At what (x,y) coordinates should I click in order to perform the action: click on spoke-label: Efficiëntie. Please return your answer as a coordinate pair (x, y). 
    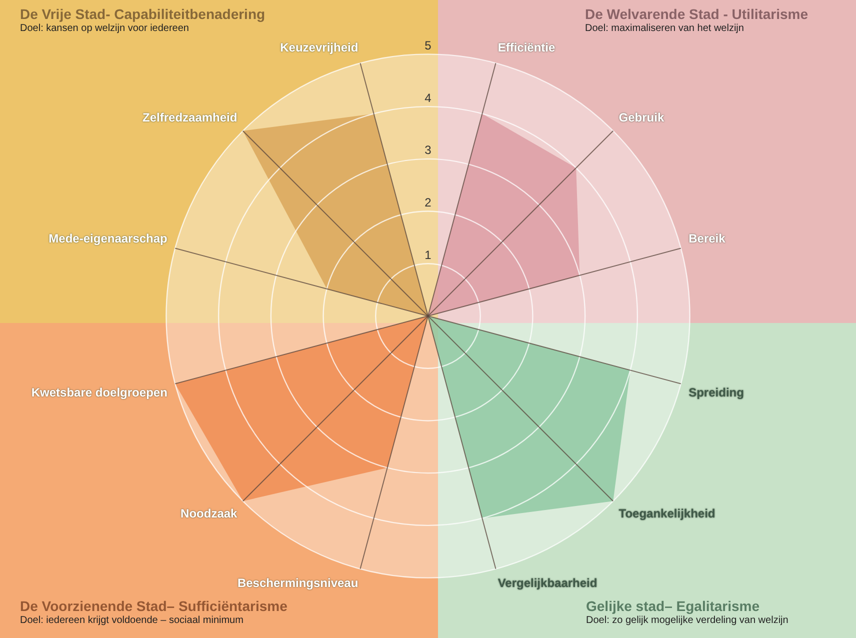
    Looking at the image, I should click on (527, 47).